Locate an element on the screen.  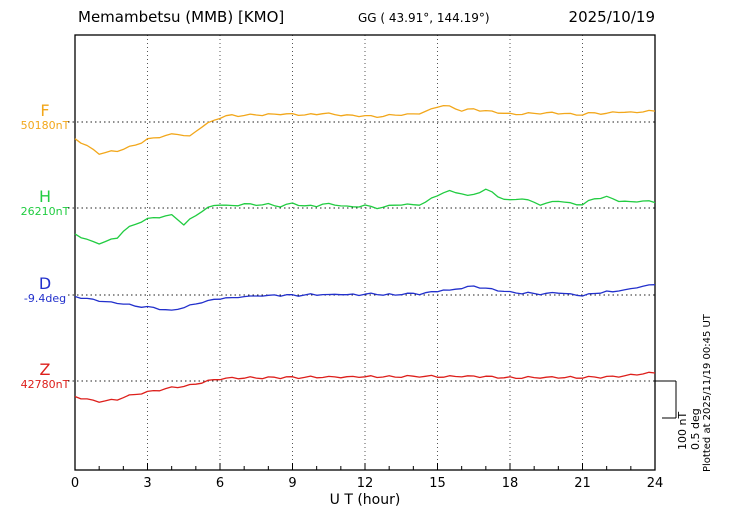
plot-date: 2025/10/19 is located at coordinates (611, 17).